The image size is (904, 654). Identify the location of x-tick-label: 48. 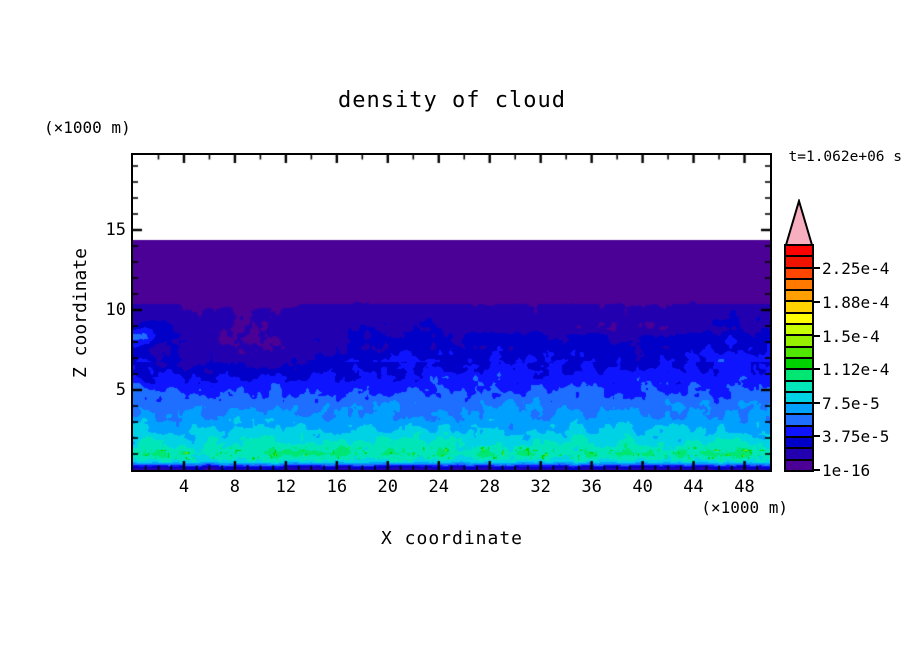
(744, 487).